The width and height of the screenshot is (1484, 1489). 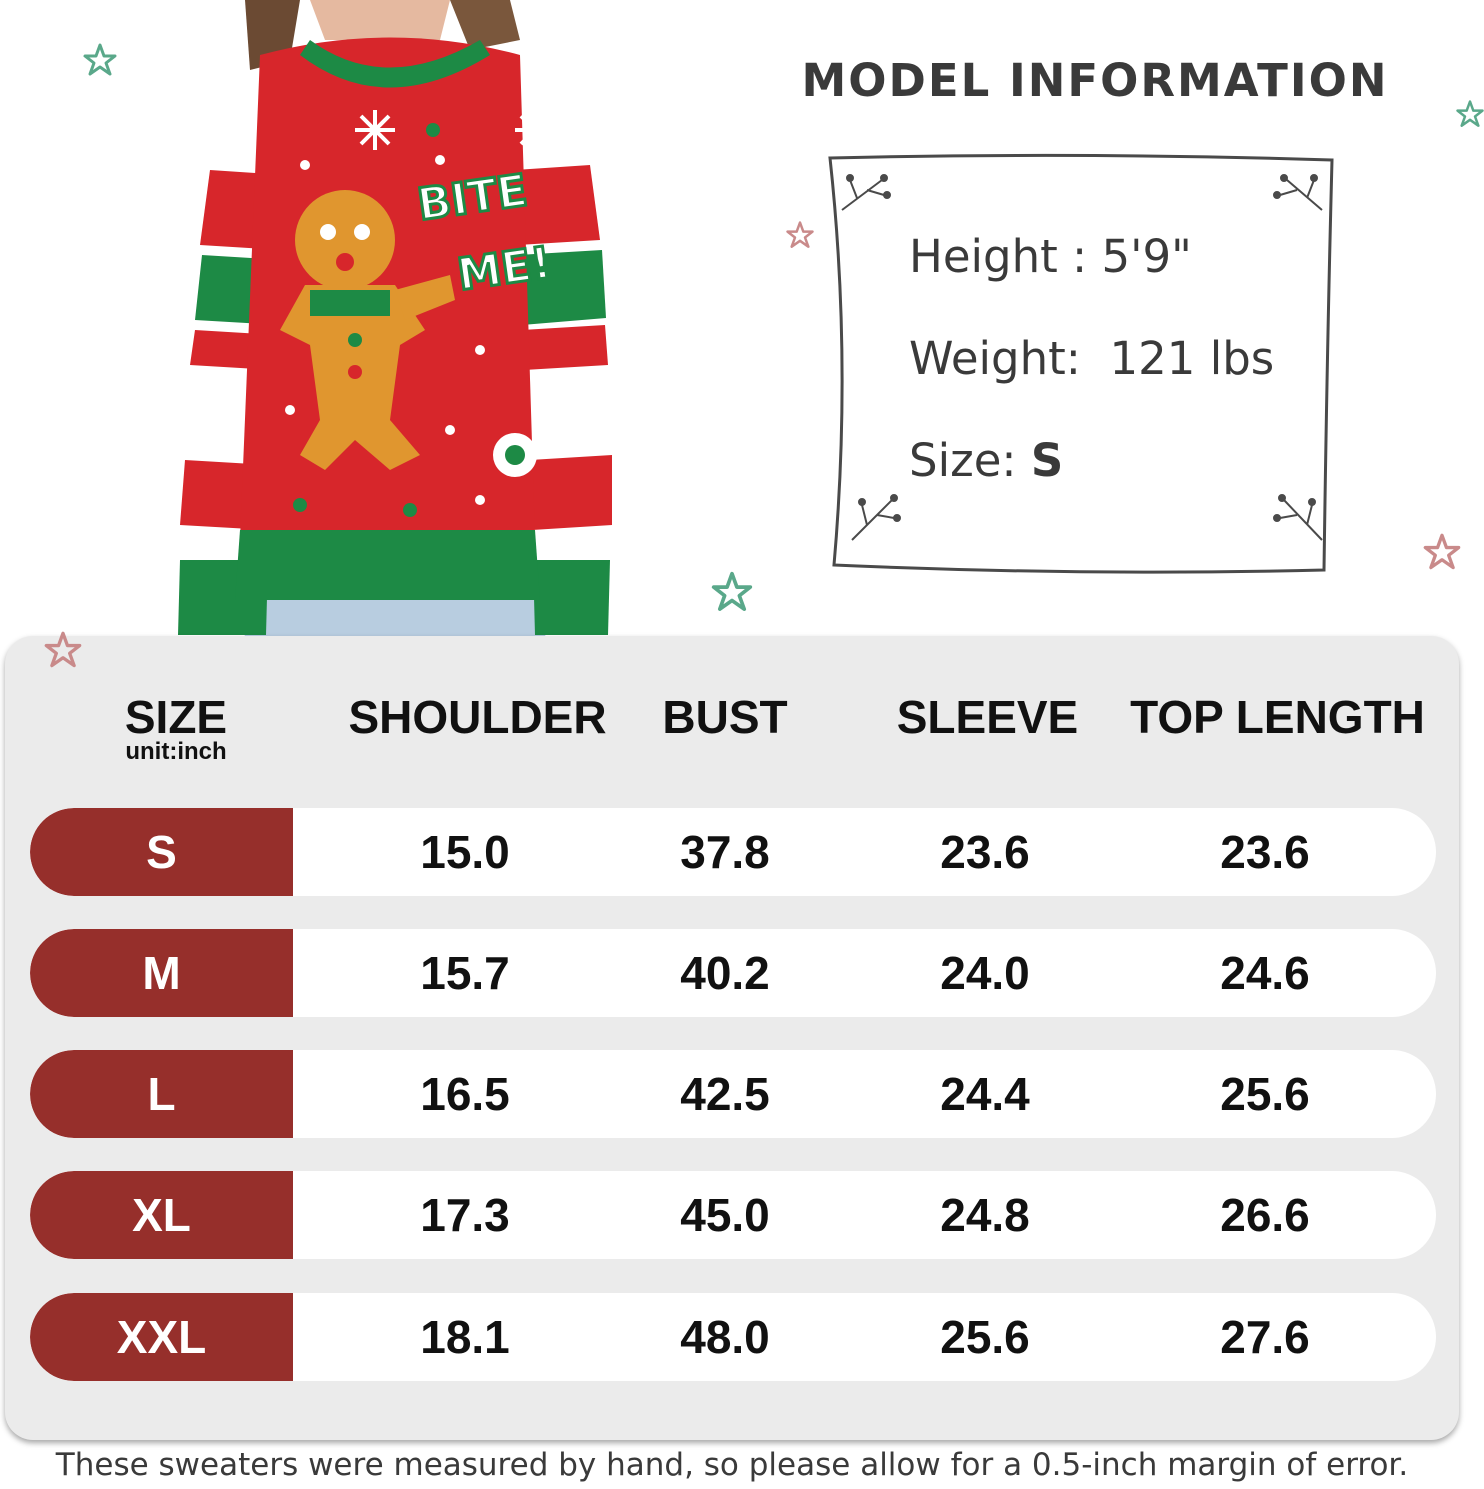 What do you see at coordinates (1009, 358) in the screenshot?
I see `model-weight-label: Weight:` at bounding box center [1009, 358].